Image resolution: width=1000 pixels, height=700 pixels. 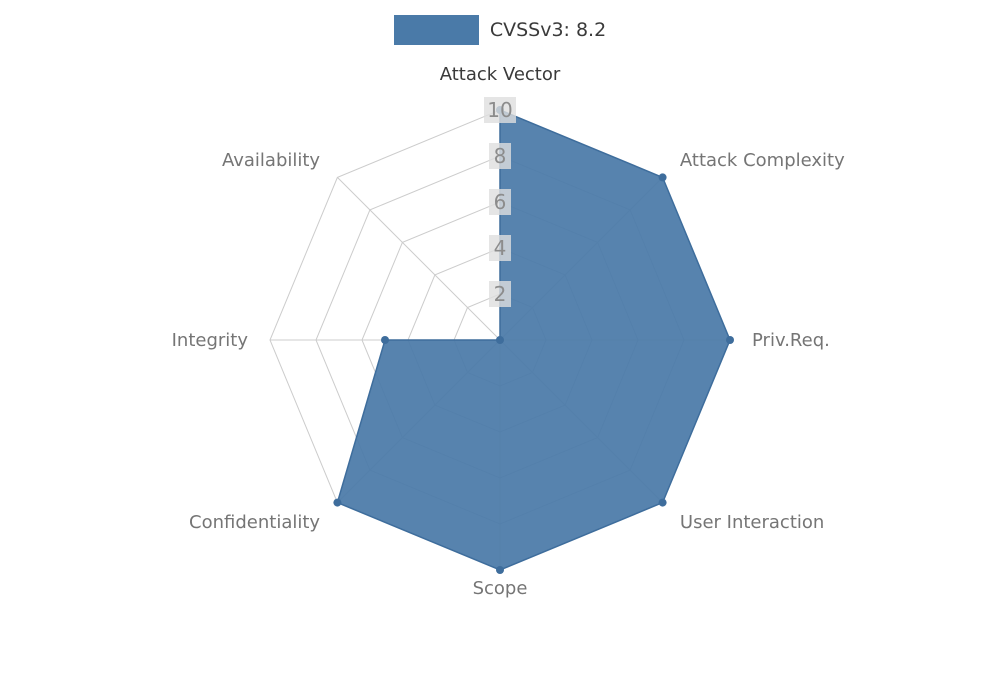 I want to click on tick-label: 10, so click(x=499, y=110).